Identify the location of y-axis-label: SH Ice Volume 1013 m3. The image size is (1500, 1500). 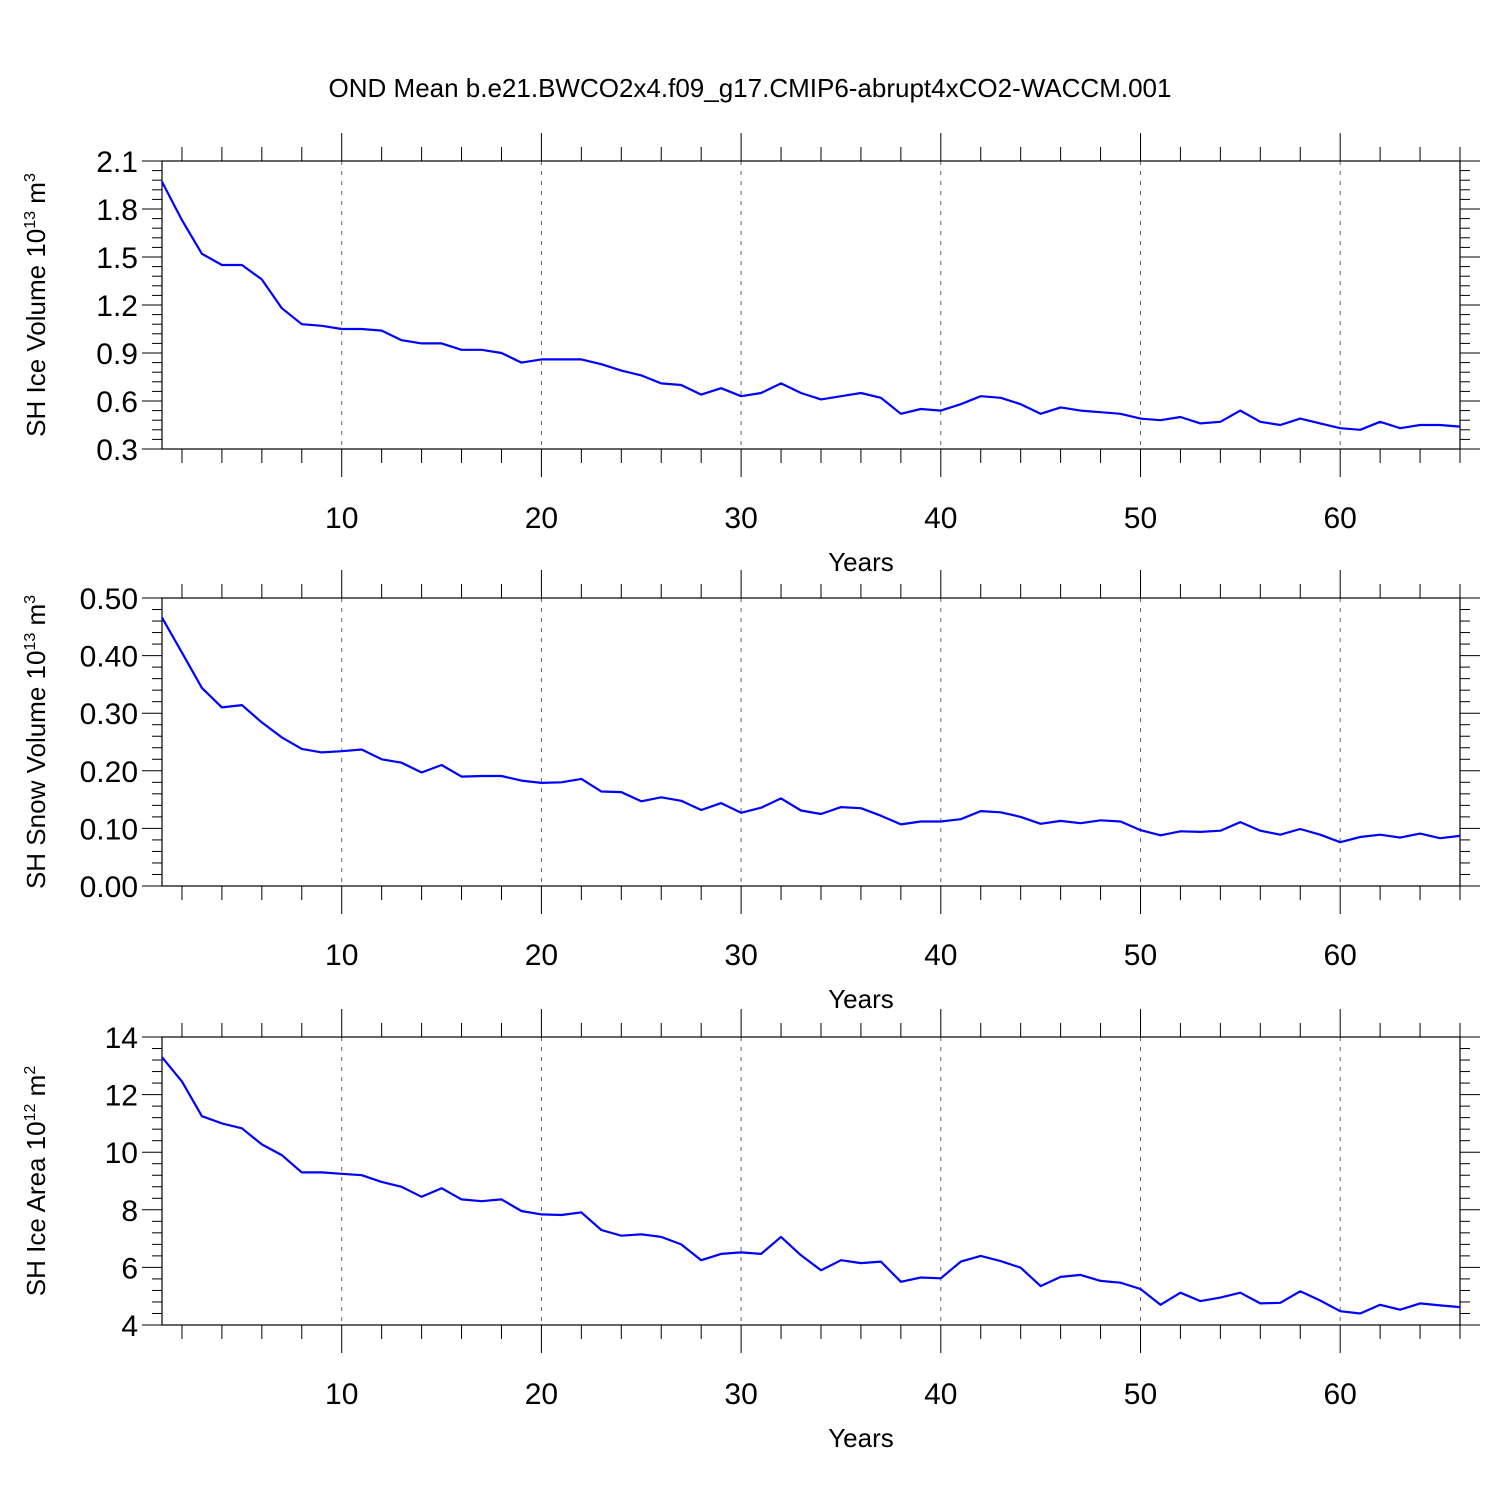
(36, 305).